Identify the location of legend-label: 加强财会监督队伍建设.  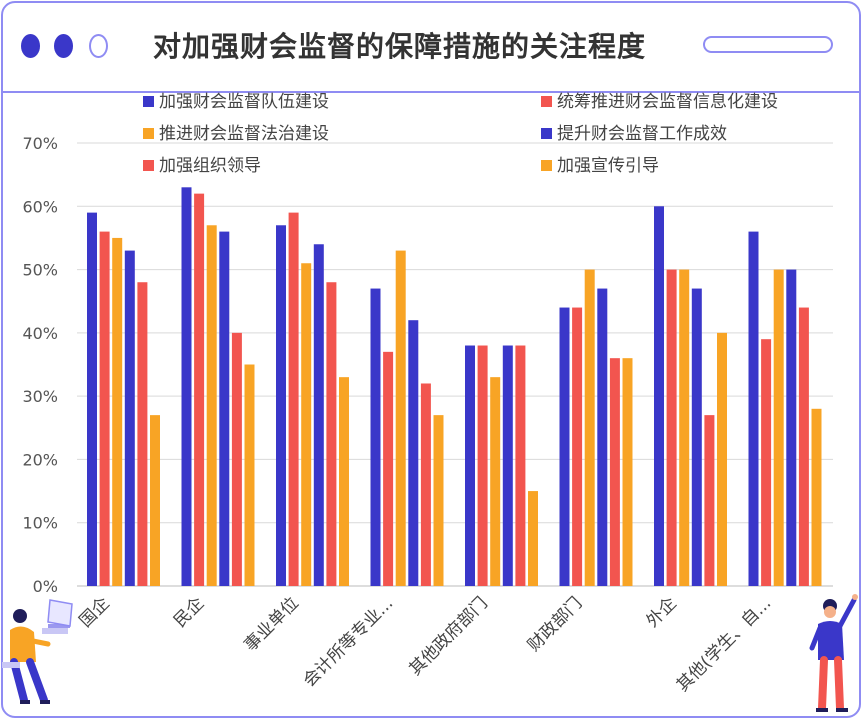
(244, 102).